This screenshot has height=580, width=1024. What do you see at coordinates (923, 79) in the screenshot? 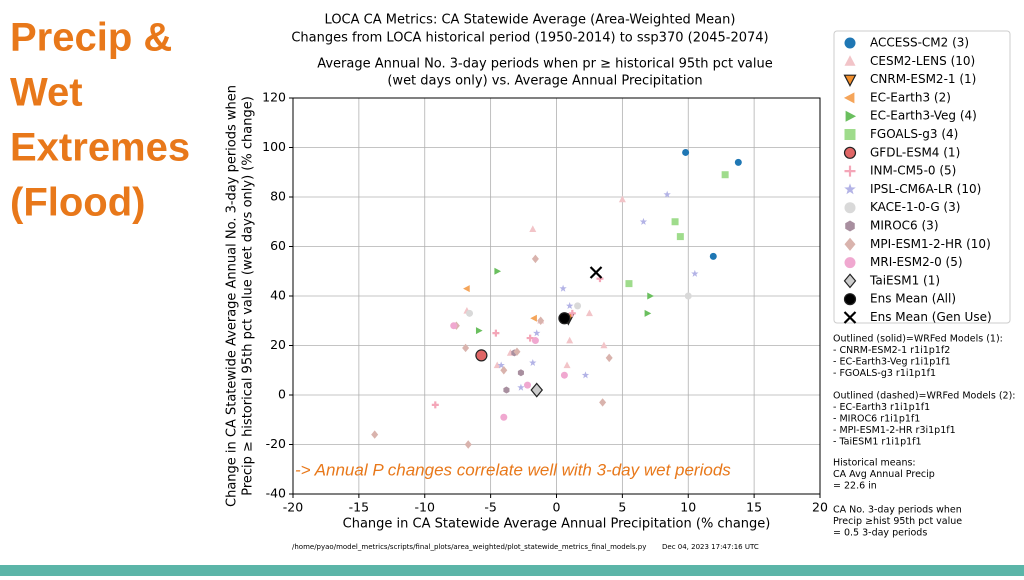
I see `legend-label: CNRM-ESM2-1 (1)` at bounding box center [923, 79].